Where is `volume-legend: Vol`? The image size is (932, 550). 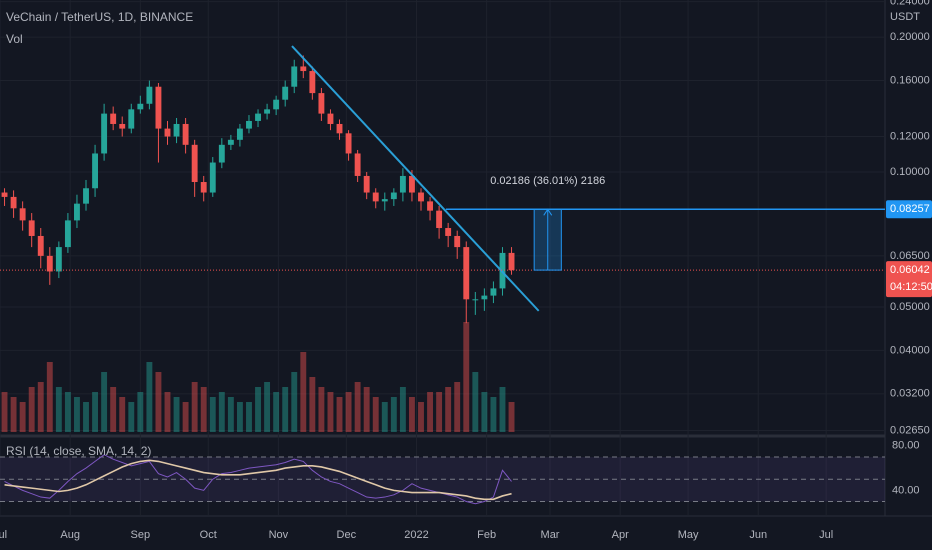
volume-legend: Vol is located at coordinates (14, 39).